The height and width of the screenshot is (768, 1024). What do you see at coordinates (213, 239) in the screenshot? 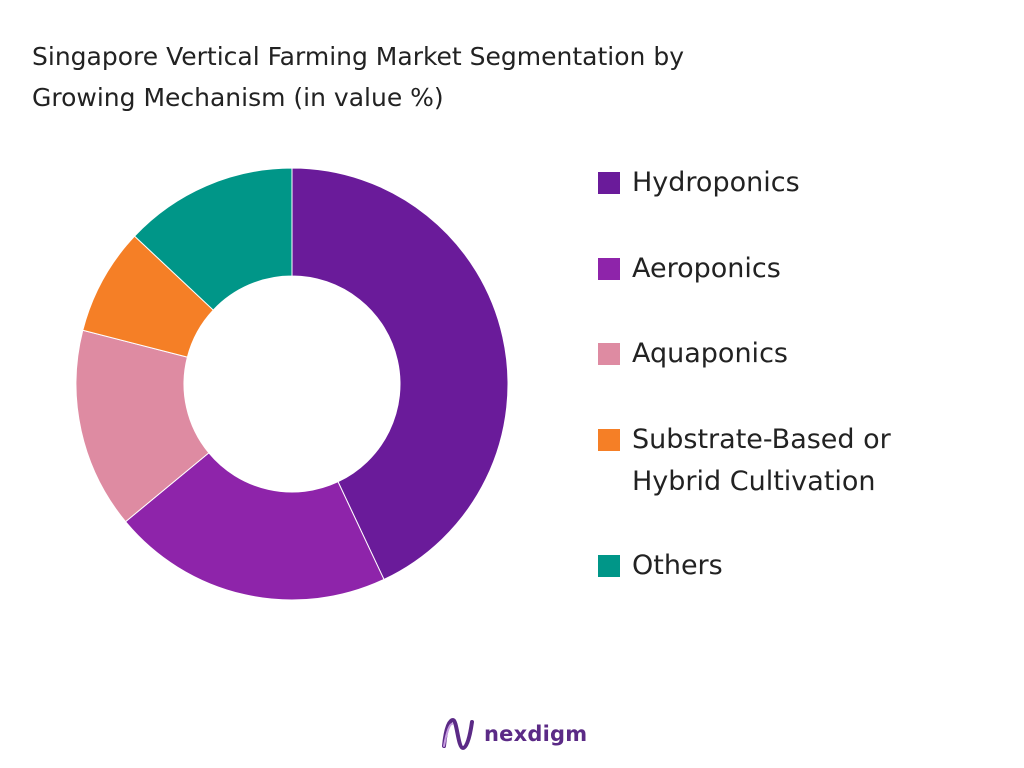
I see `donut-slice-others` at bounding box center [213, 239].